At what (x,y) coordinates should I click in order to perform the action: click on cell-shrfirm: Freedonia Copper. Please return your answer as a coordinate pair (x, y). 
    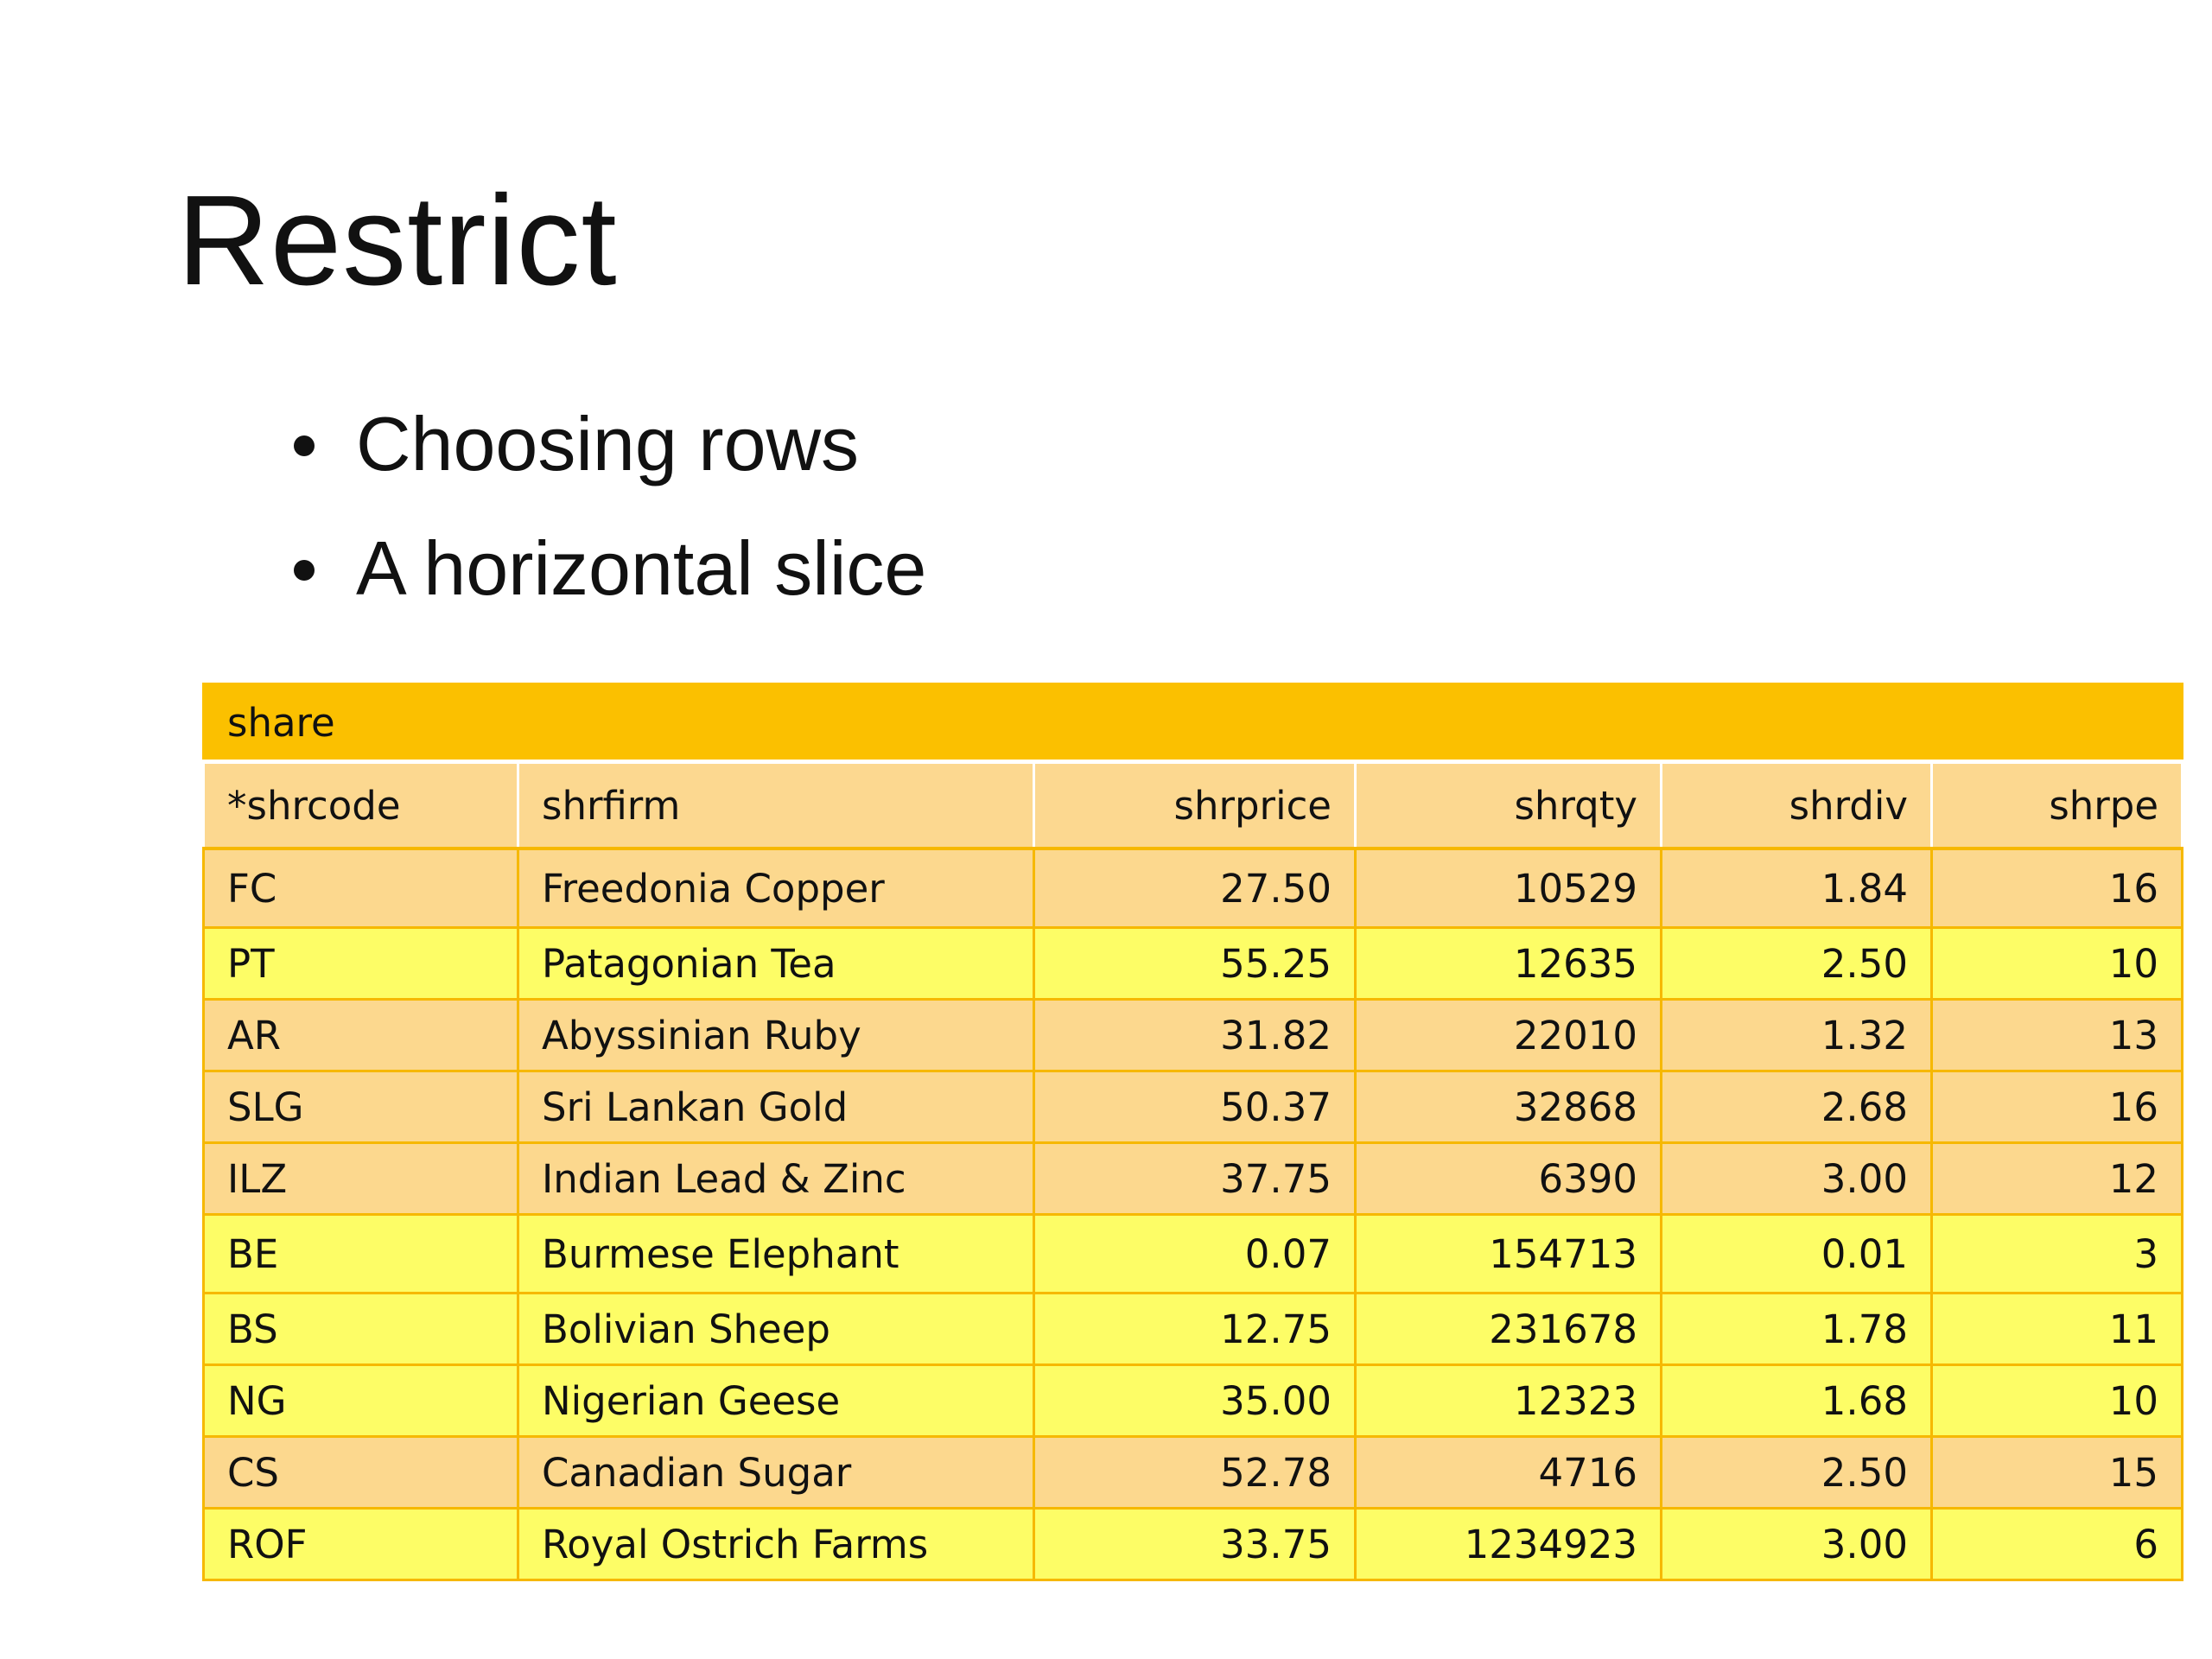
    Looking at the image, I should click on (776, 888).